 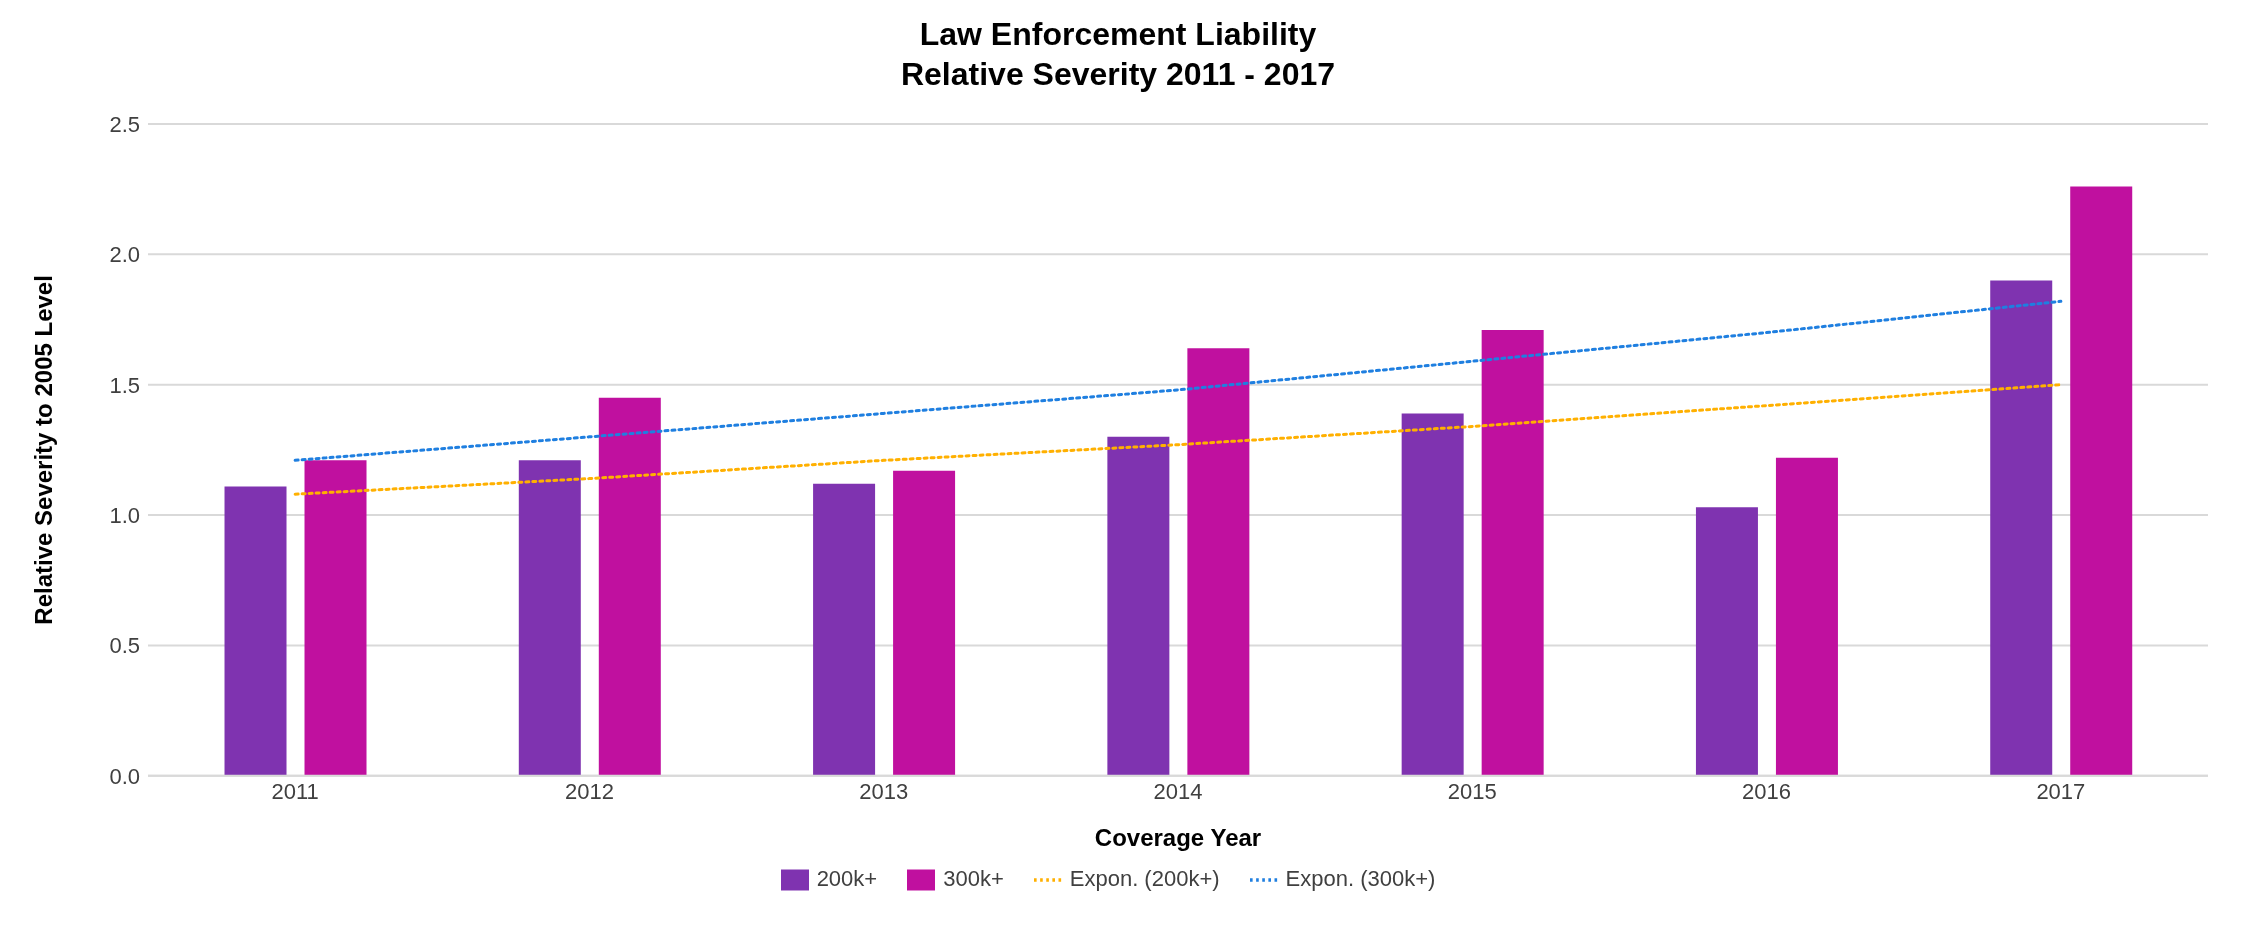 I want to click on y-axis-title: Relative Severity to 2005 Level, so click(x=43, y=450).